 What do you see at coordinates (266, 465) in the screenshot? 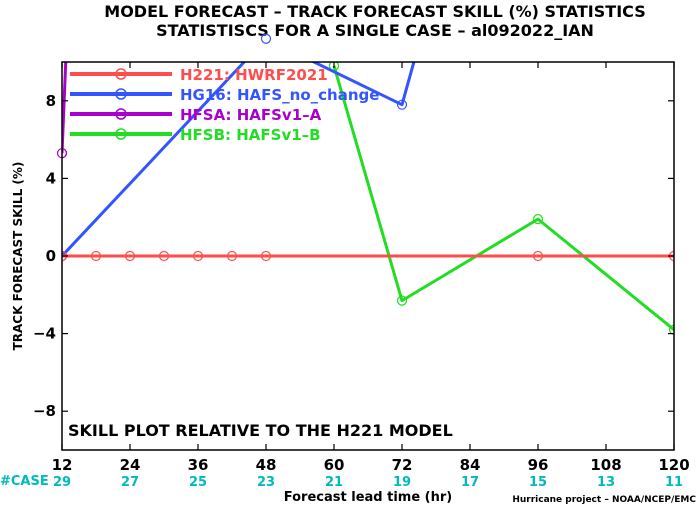
I see `x-tick-label: 48` at bounding box center [266, 465].